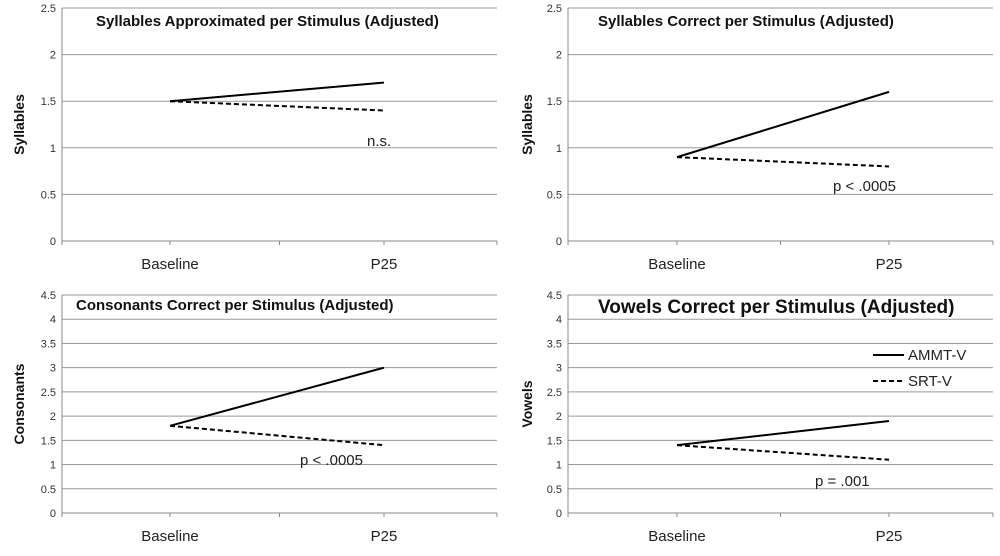  I want to click on y-axis-label: Consonants, so click(19, 403).